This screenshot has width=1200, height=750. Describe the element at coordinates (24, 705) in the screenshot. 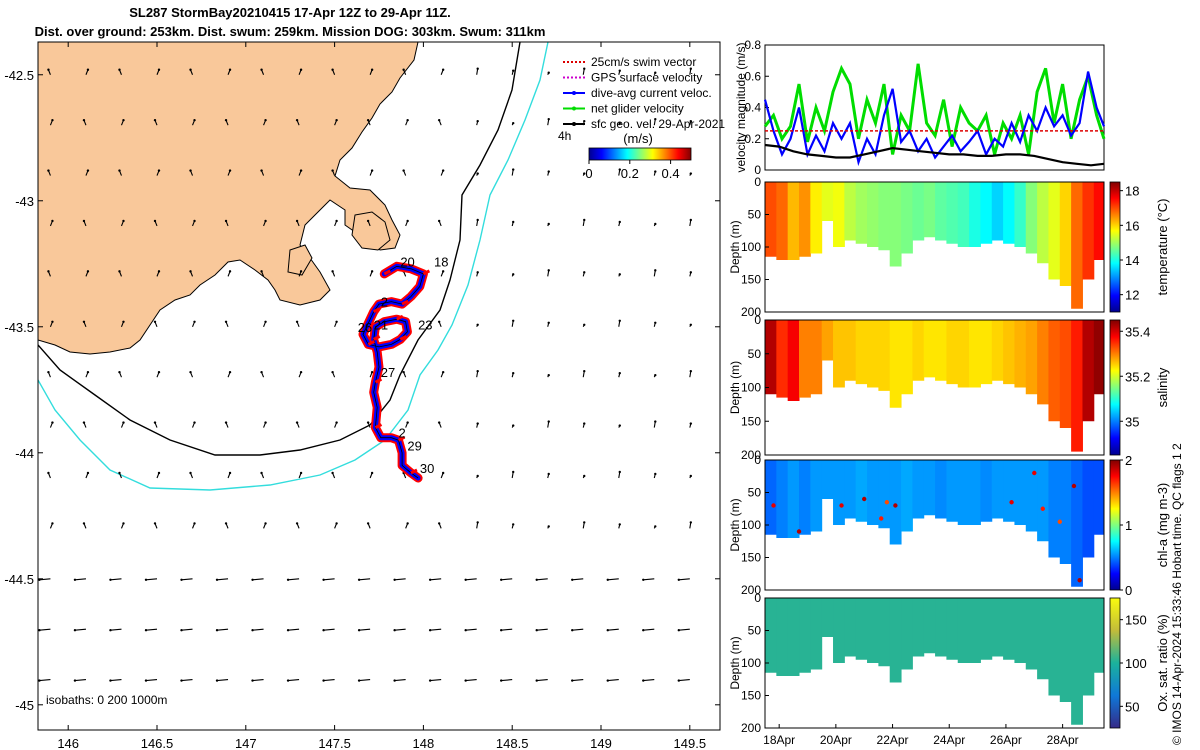

I see `map-y-tick-label: -45` at that location.